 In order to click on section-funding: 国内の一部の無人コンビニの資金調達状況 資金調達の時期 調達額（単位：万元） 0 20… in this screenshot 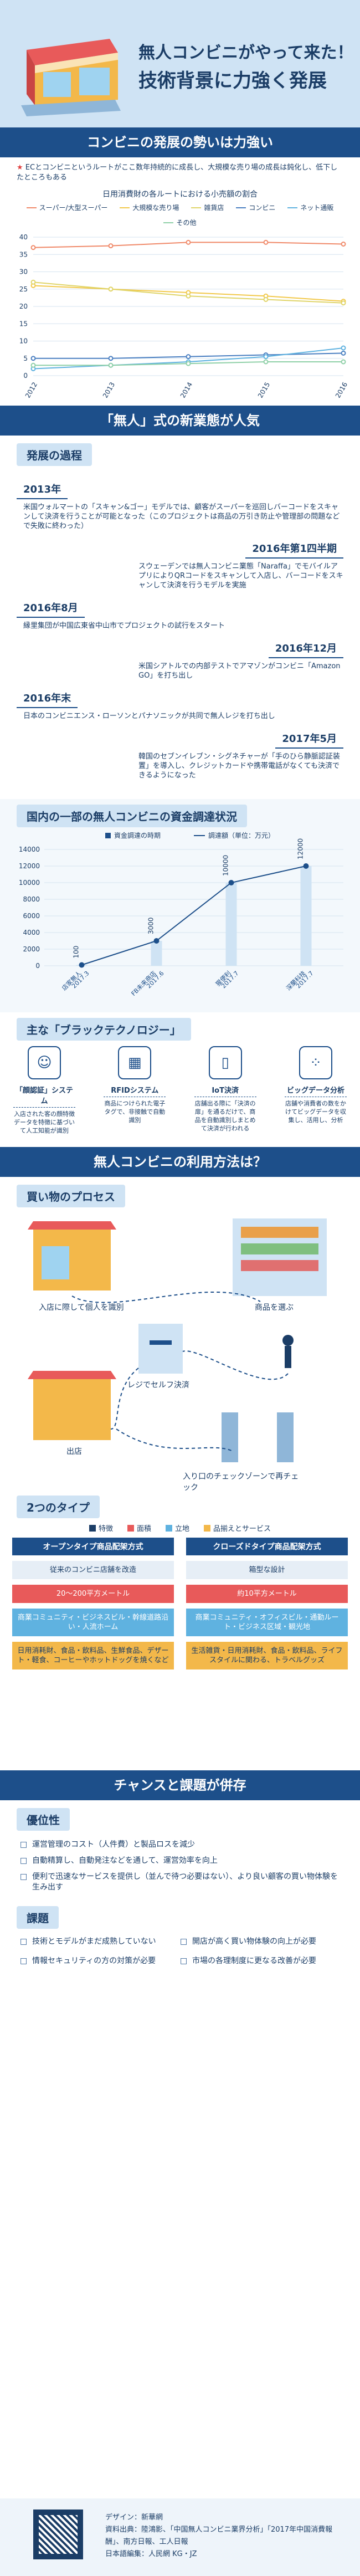, I will do `click(180, 905)`.